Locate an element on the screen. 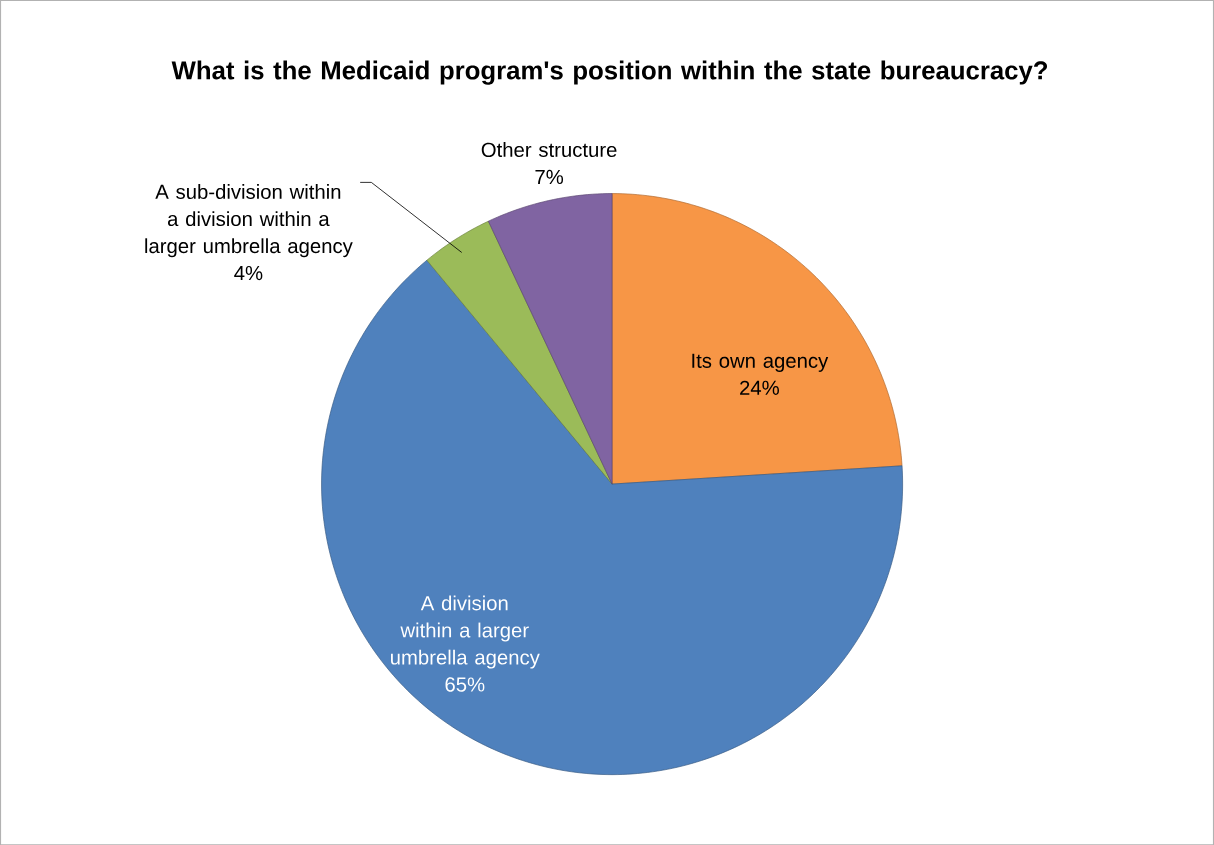 The image size is (1214, 845). slice-label: Other structure is located at coordinates (549, 149).